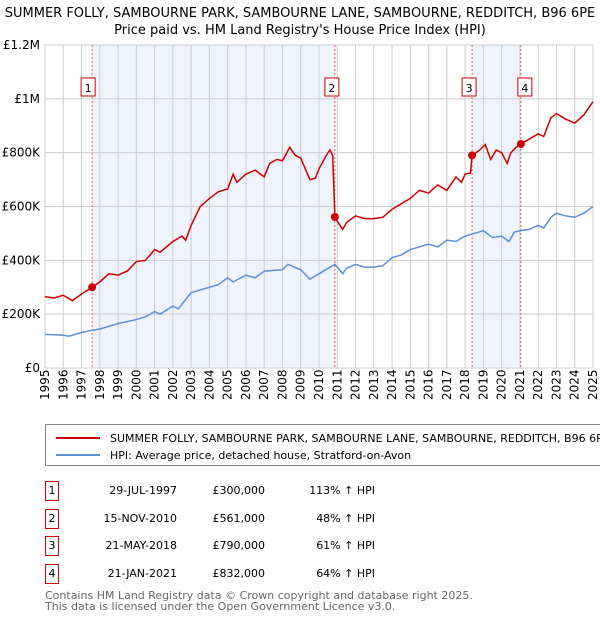 This screenshot has height=620, width=600. I want to click on x-tick-label: 2019, so click(483, 384).